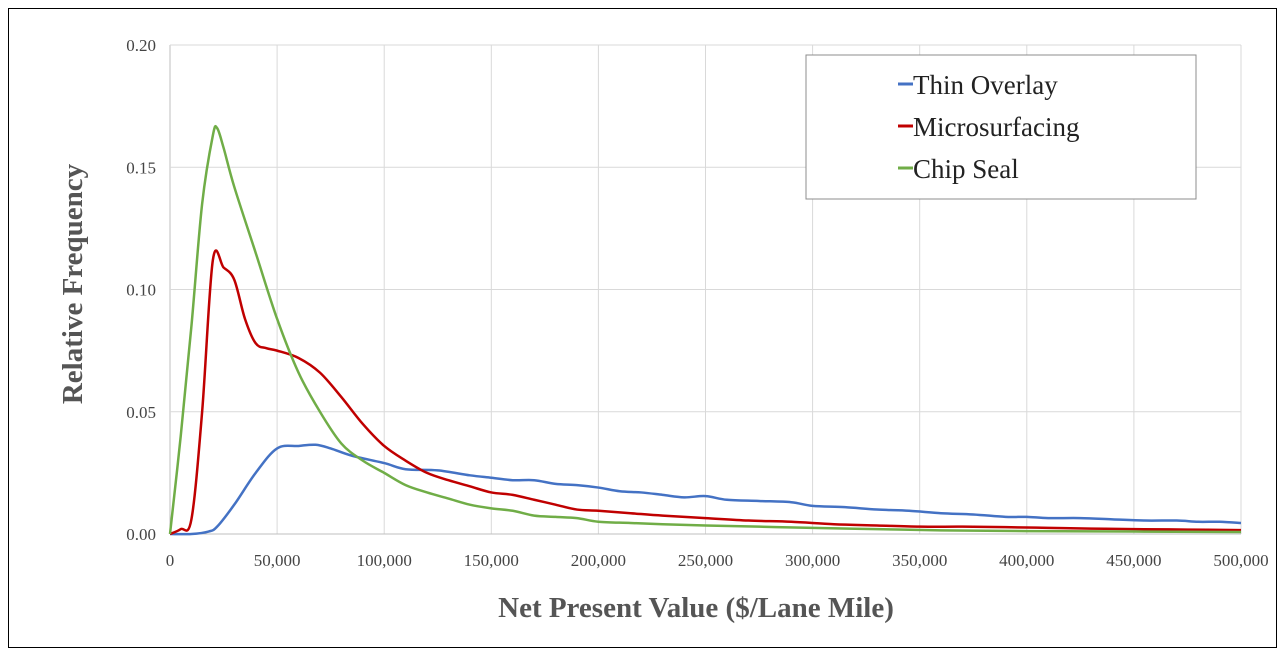  What do you see at coordinates (141, 534) in the screenshot?
I see `y-tick-label: 0.00` at bounding box center [141, 534].